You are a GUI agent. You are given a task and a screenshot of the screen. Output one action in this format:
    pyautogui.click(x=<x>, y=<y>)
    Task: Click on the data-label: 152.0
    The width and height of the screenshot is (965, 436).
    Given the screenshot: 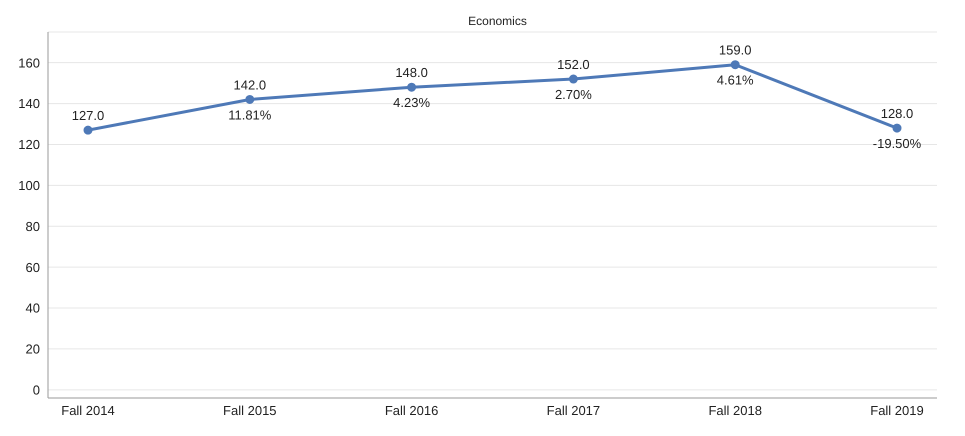 What is the action you would take?
    pyautogui.click(x=573, y=64)
    